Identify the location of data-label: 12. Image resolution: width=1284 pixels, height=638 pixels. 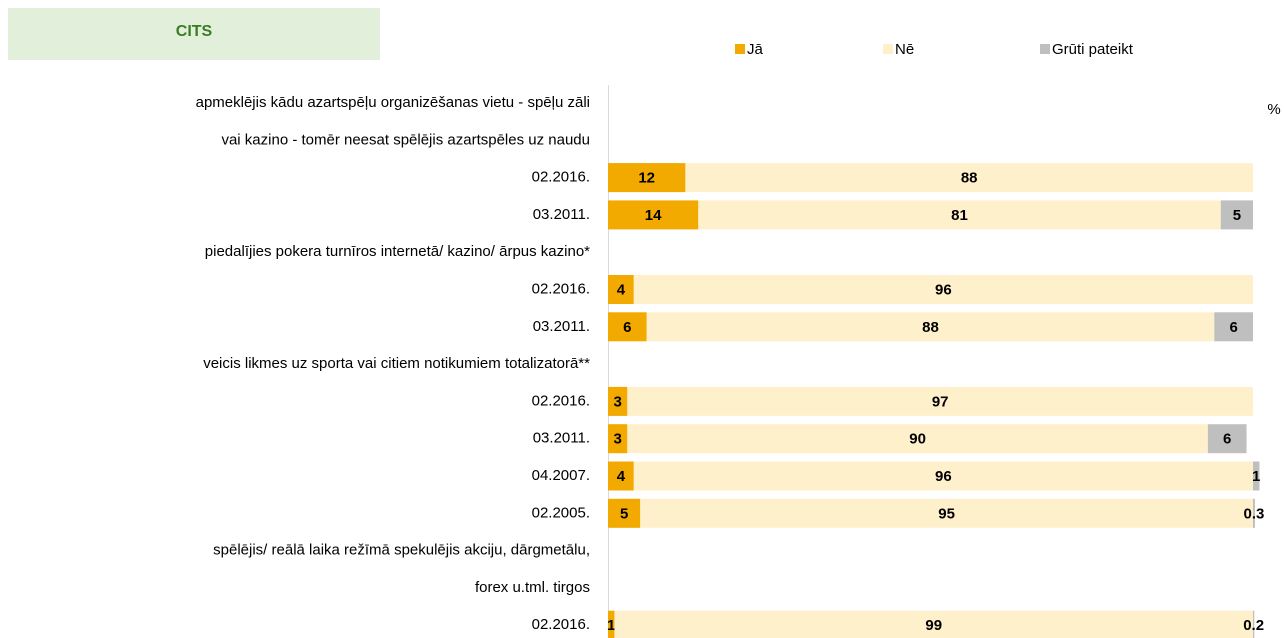
(646, 178).